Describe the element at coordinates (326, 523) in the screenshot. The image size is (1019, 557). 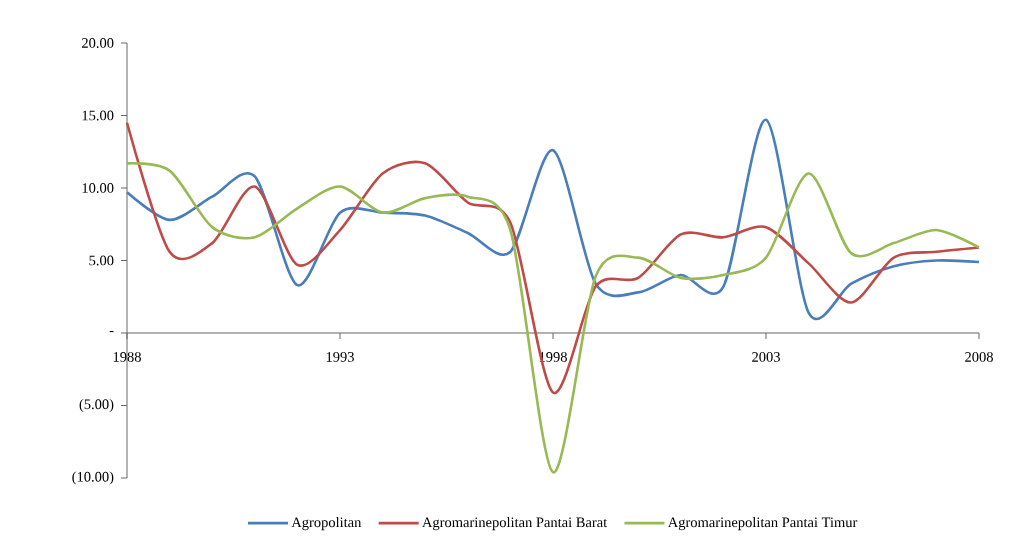
I see `legend-label: Agropolitan` at that location.